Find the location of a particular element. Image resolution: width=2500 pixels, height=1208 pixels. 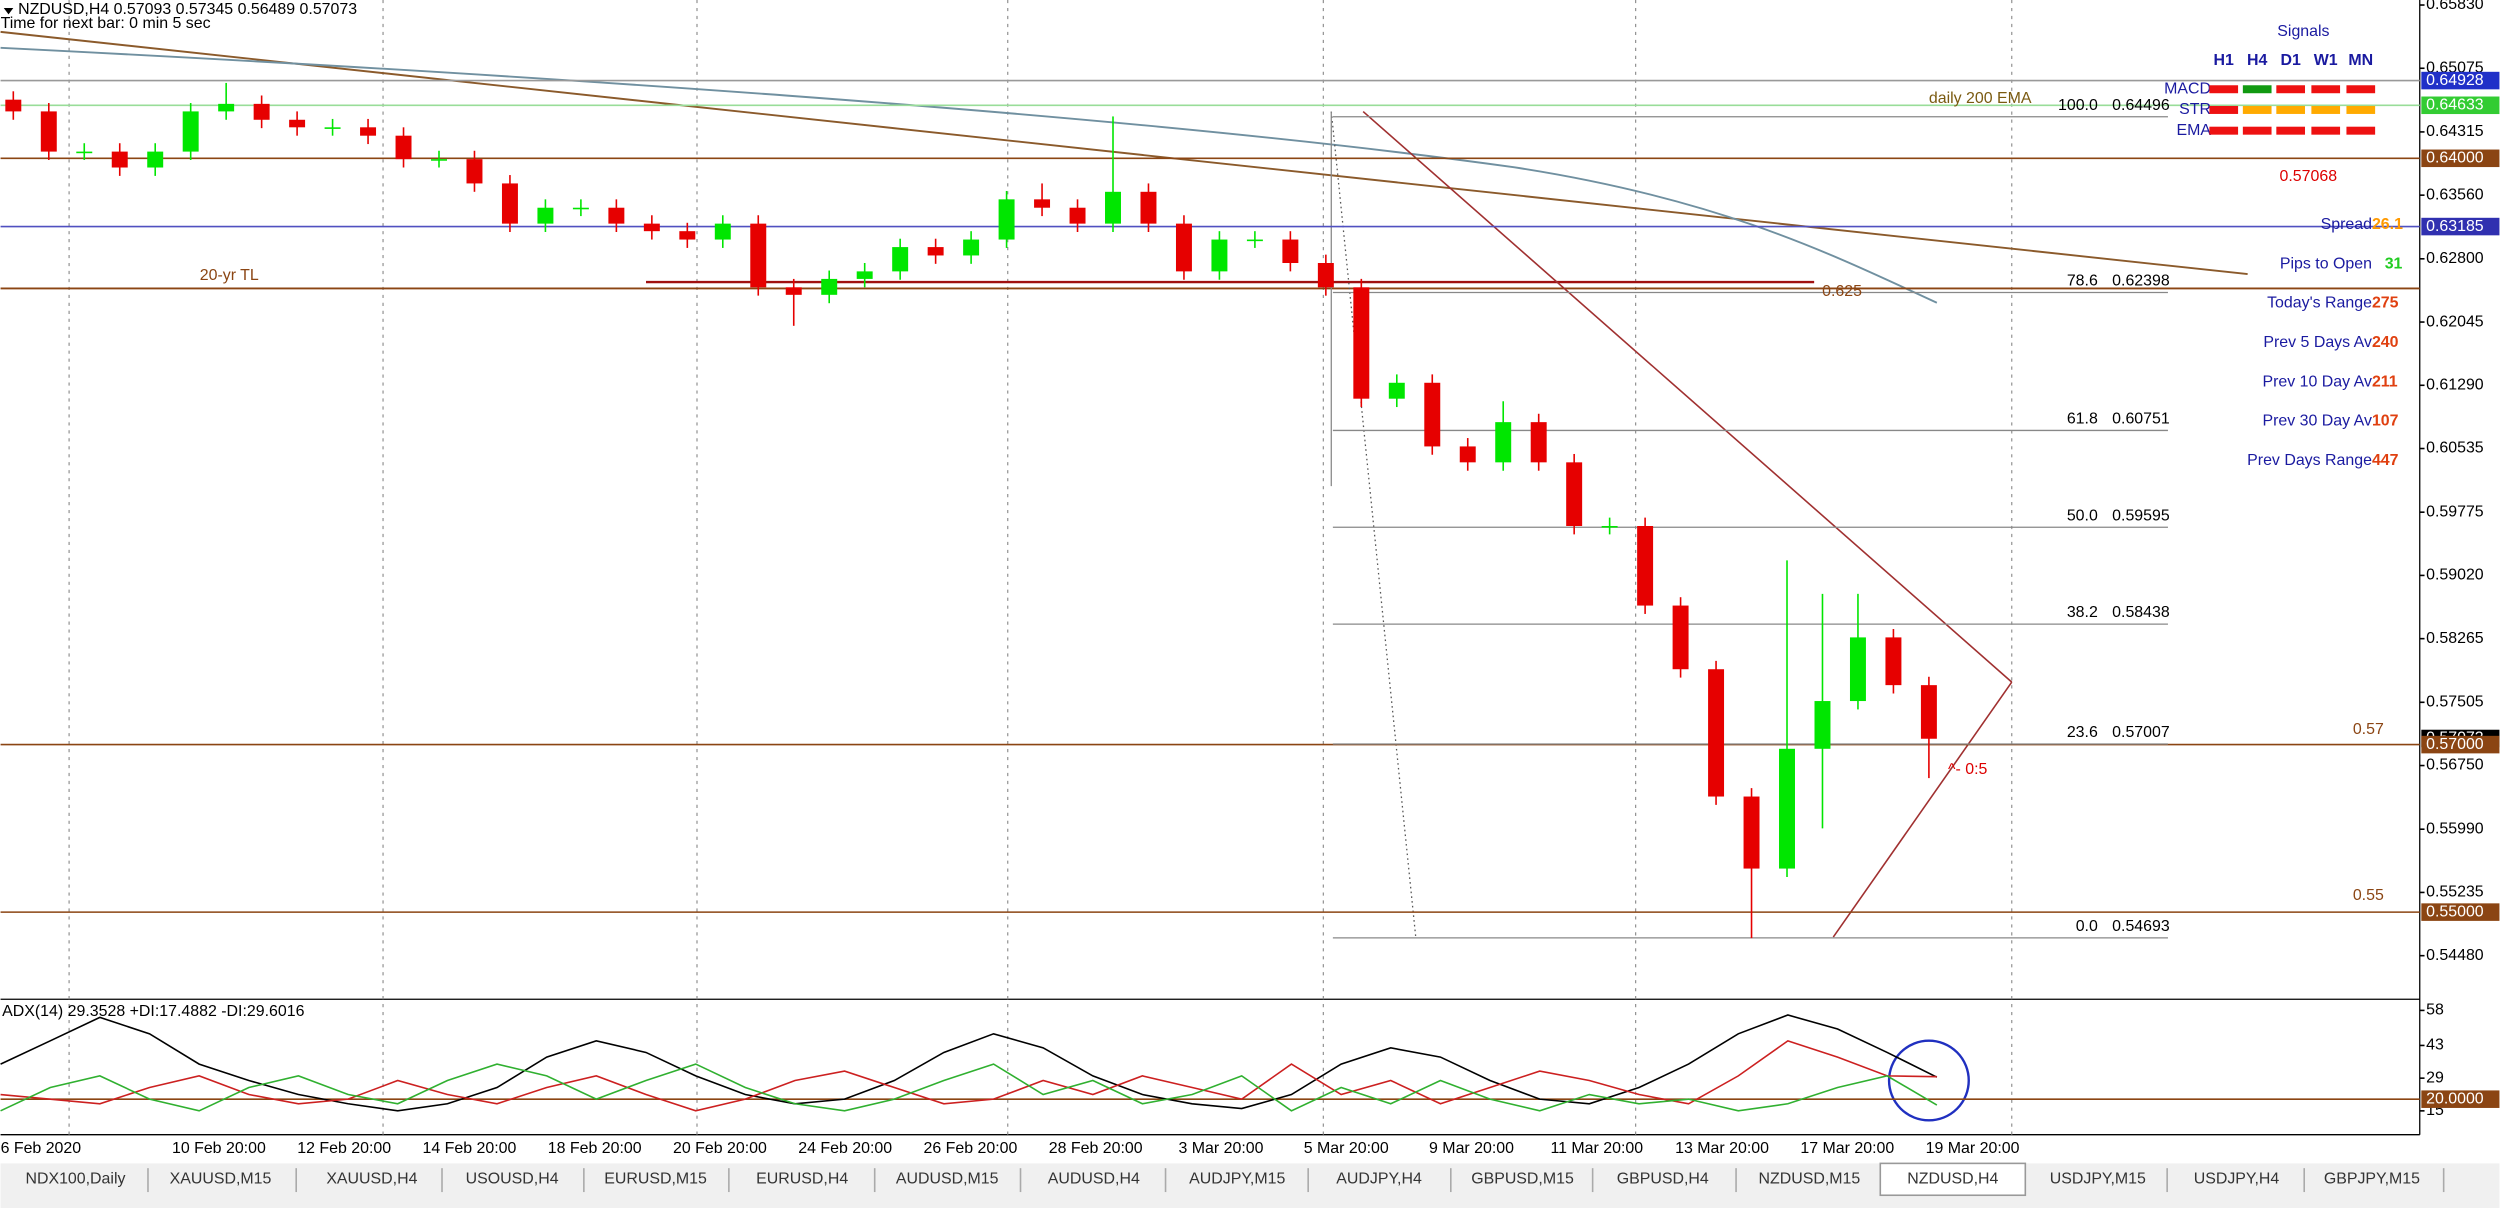

fib-price: 0.62398 is located at coordinates (2141, 281).